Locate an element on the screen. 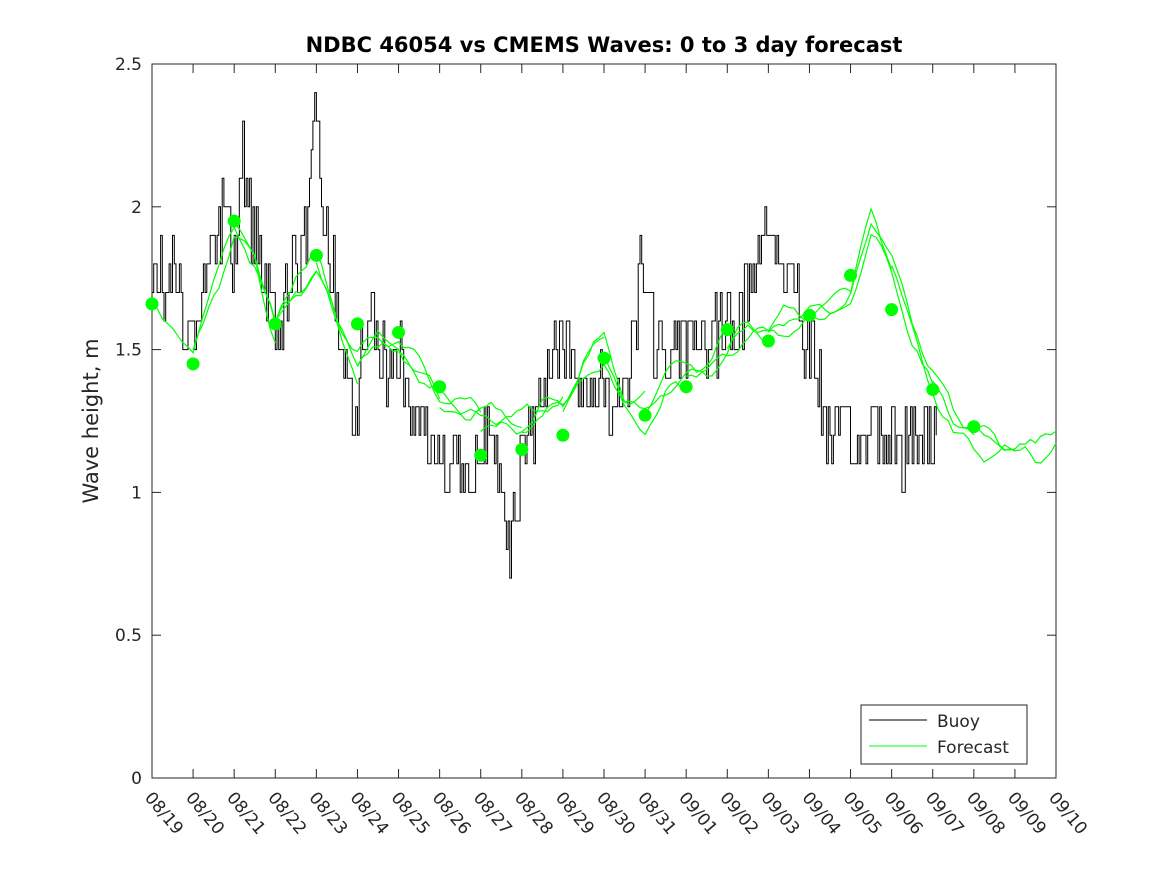 Image resolution: width=1167 pixels, height=875 pixels. x-tick-label: 08/23 is located at coordinates (328, 813).